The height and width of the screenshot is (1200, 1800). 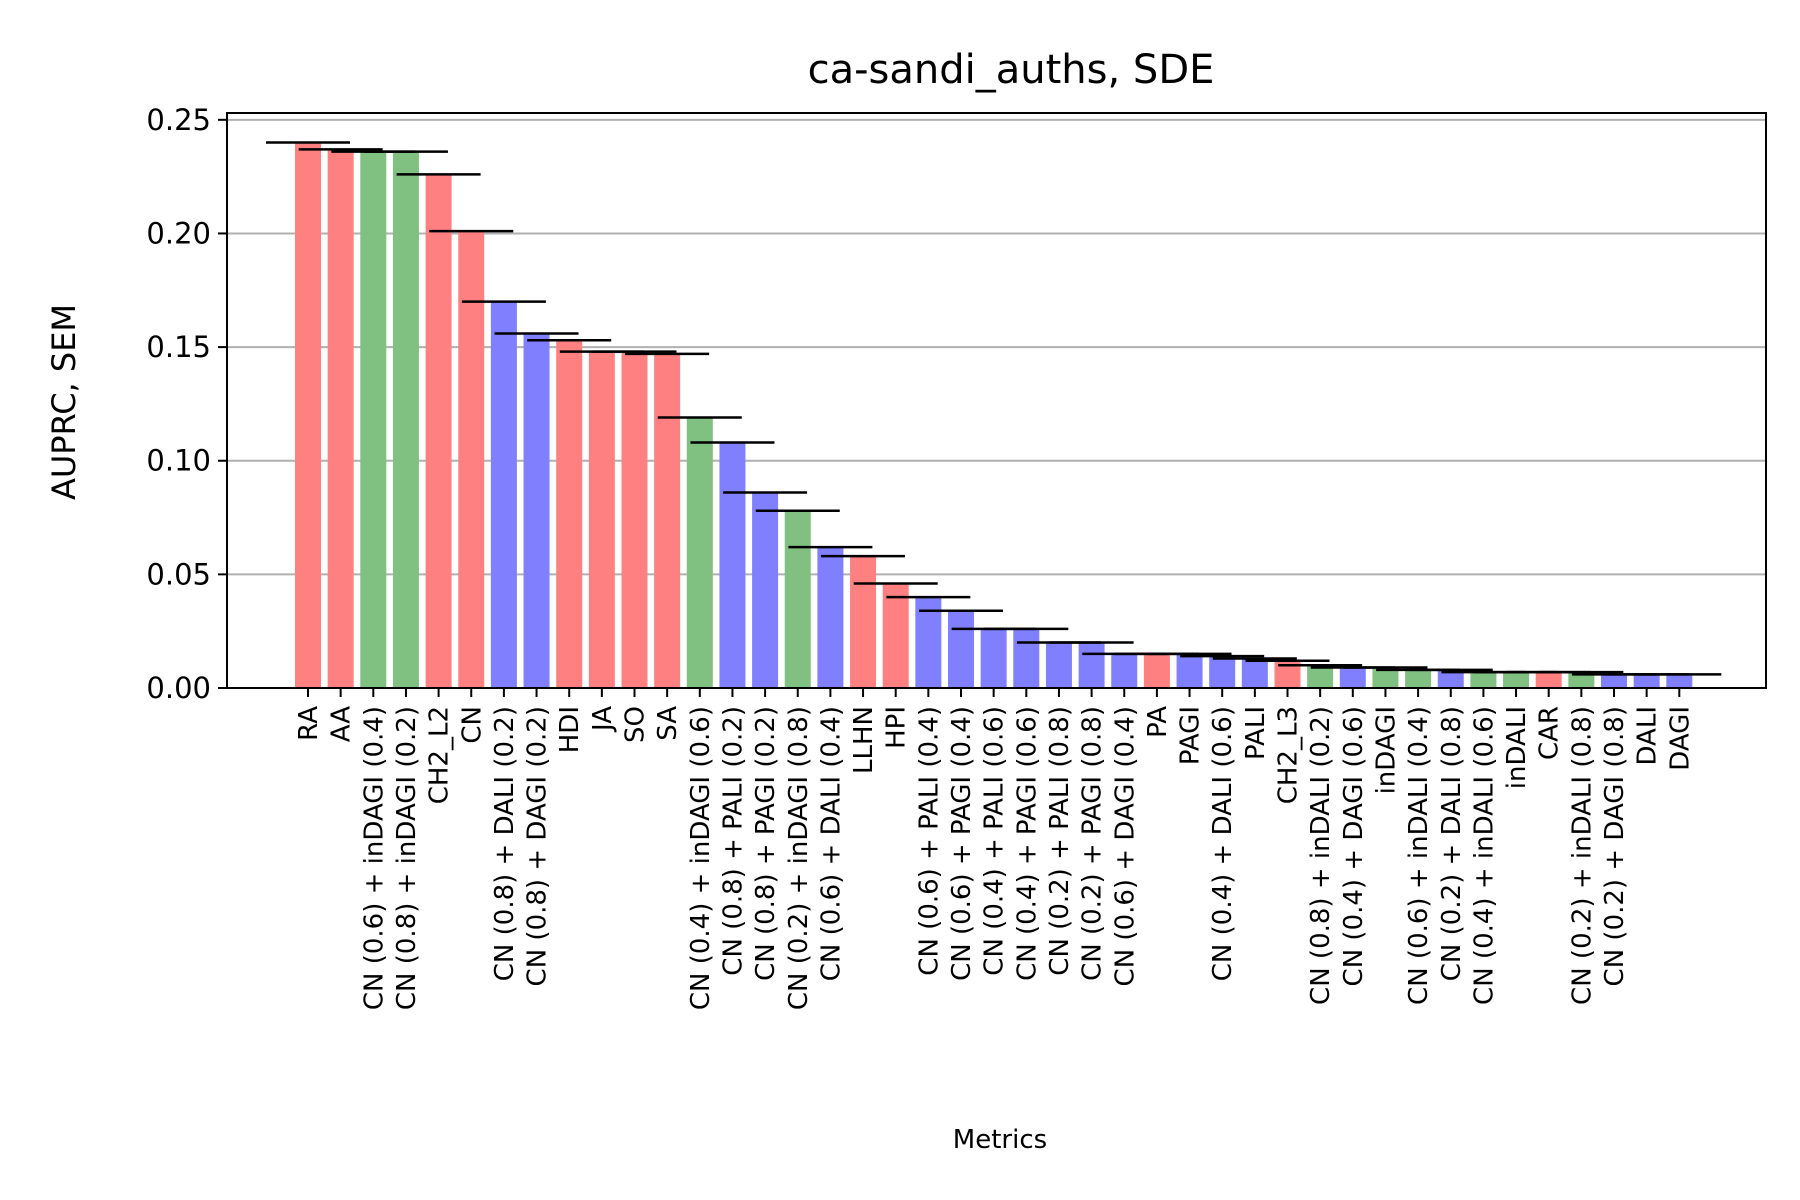 What do you see at coordinates (178, 461) in the screenshot?
I see `y-tick-label: 0.10` at bounding box center [178, 461].